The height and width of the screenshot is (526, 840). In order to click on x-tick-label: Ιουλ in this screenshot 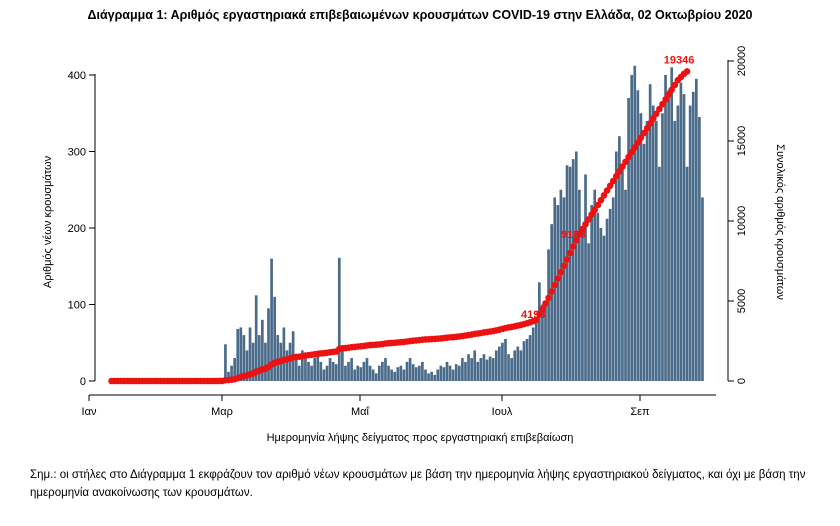, I will do `click(502, 412)`.